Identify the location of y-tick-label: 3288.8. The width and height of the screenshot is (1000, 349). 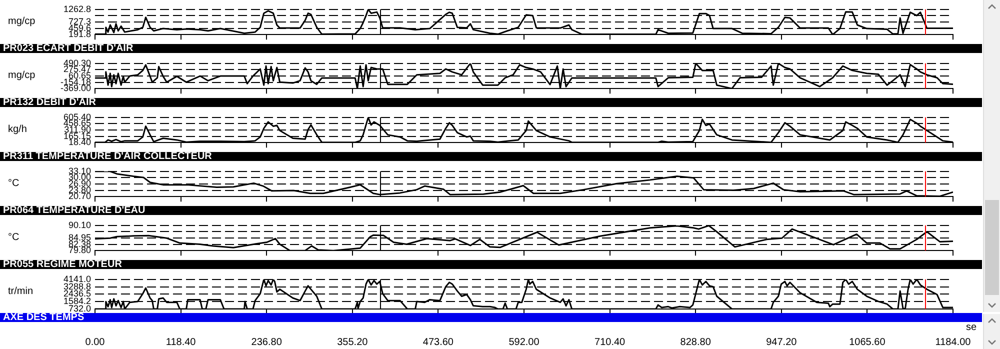
(77, 286).